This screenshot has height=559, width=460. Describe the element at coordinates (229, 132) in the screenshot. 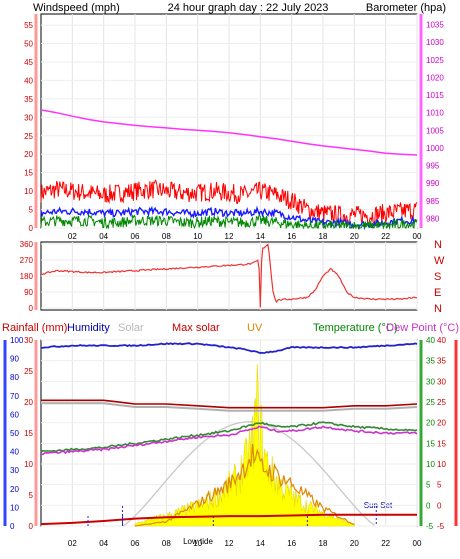

I see `barometer-series` at that location.